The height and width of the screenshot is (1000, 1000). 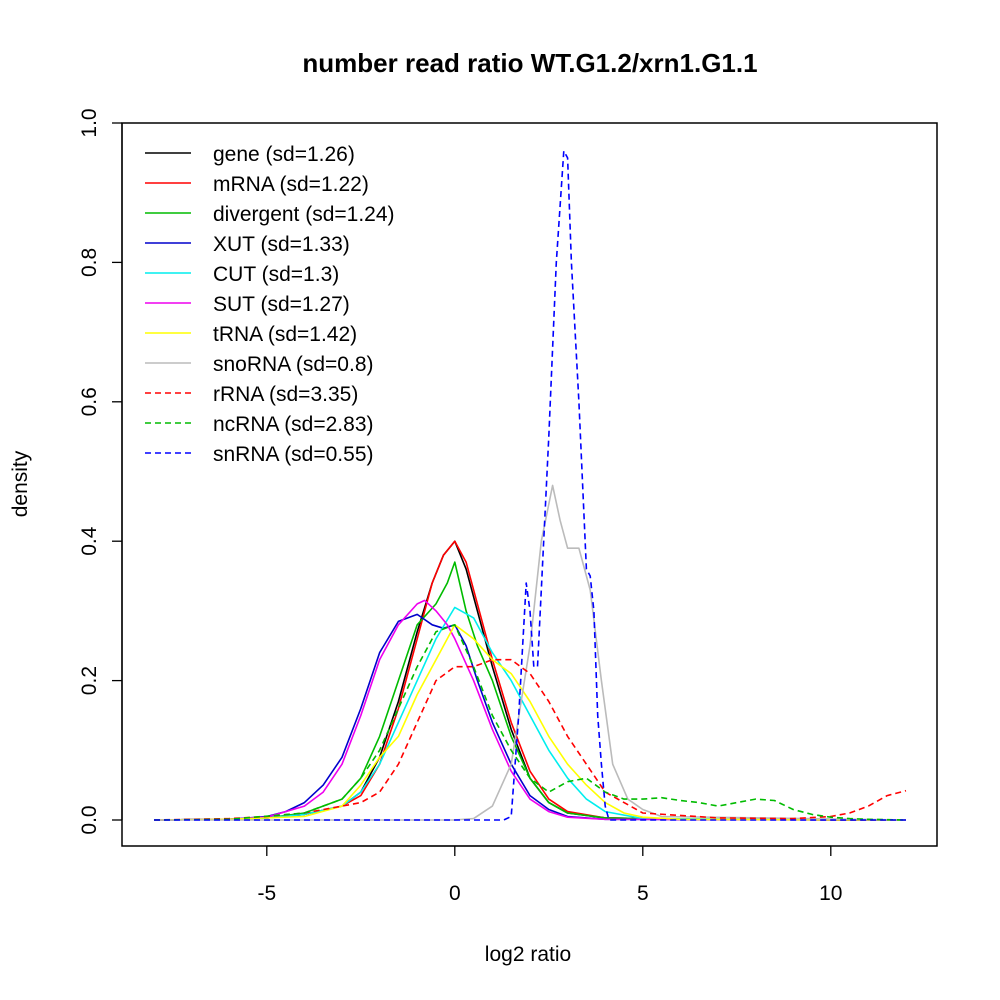 What do you see at coordinates (100, 471) in the screenshot?
I see `y-axis: 0.0 0.2 0.4 0.6 0.8 1.0` at bounding box center [100, 471].